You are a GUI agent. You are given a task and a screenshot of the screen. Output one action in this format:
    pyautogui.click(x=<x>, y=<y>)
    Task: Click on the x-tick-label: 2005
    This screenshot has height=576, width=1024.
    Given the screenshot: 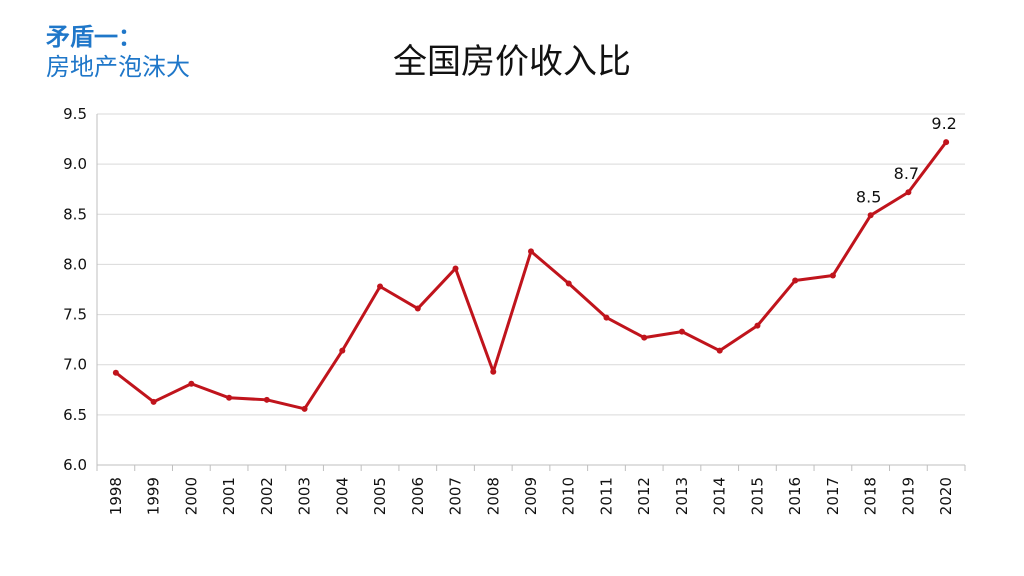 What is the action you would take?
    pyautogui.click(x=380, y=496)
    